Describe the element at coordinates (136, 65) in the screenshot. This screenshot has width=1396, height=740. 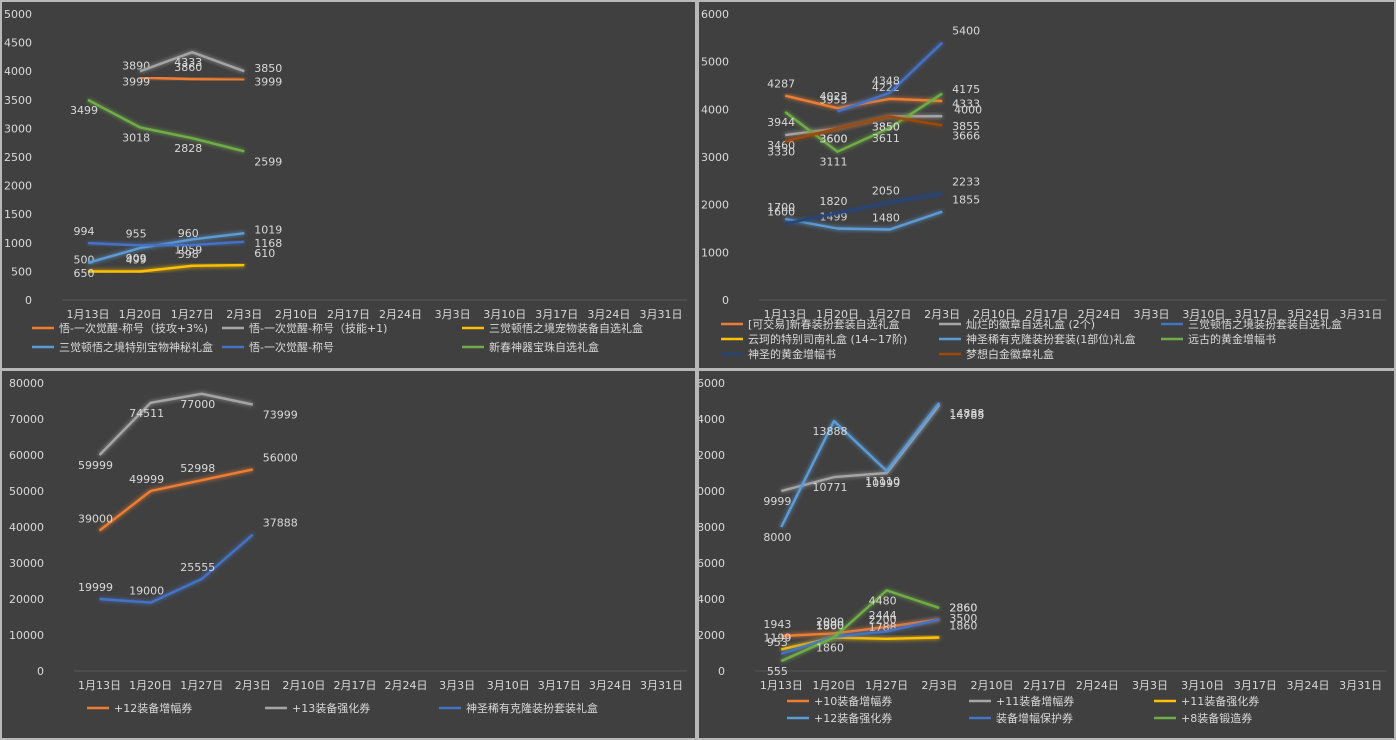
I see `data-label: 3890` at that location.